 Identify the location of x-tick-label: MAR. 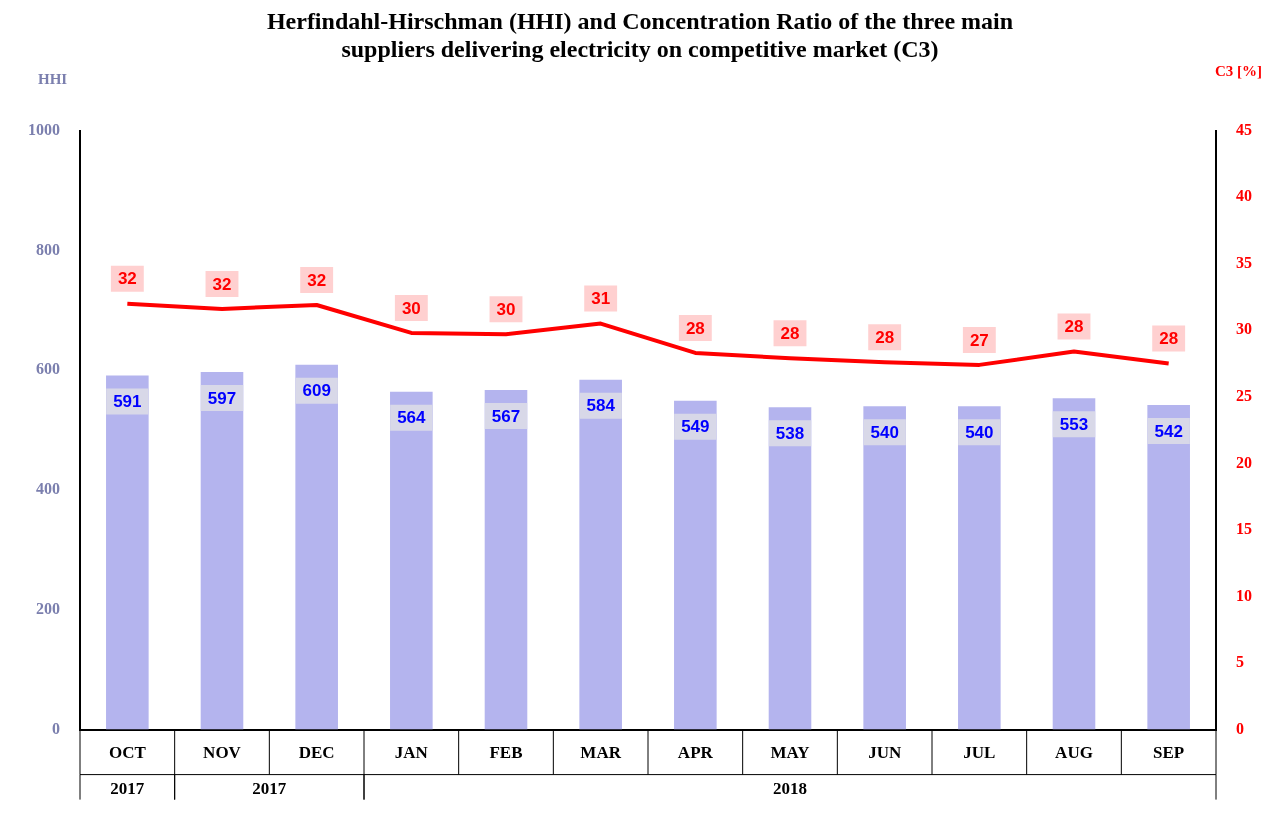
(601, 753).